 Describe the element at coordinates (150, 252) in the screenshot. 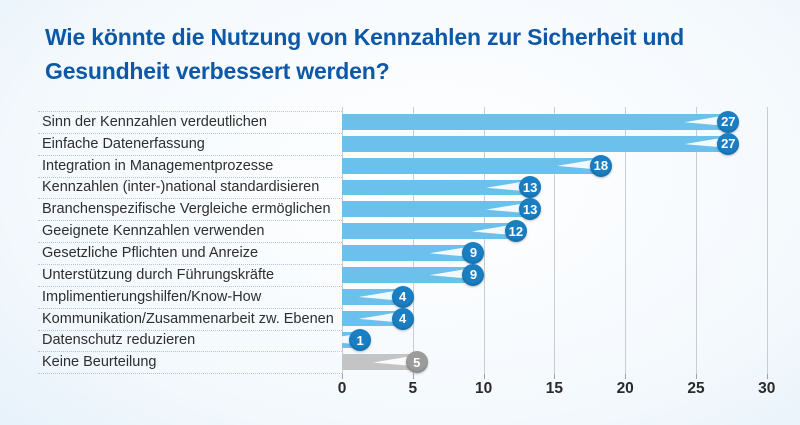

I see `category-label: Gesetzliche Pflichten und Anreize` at that location.